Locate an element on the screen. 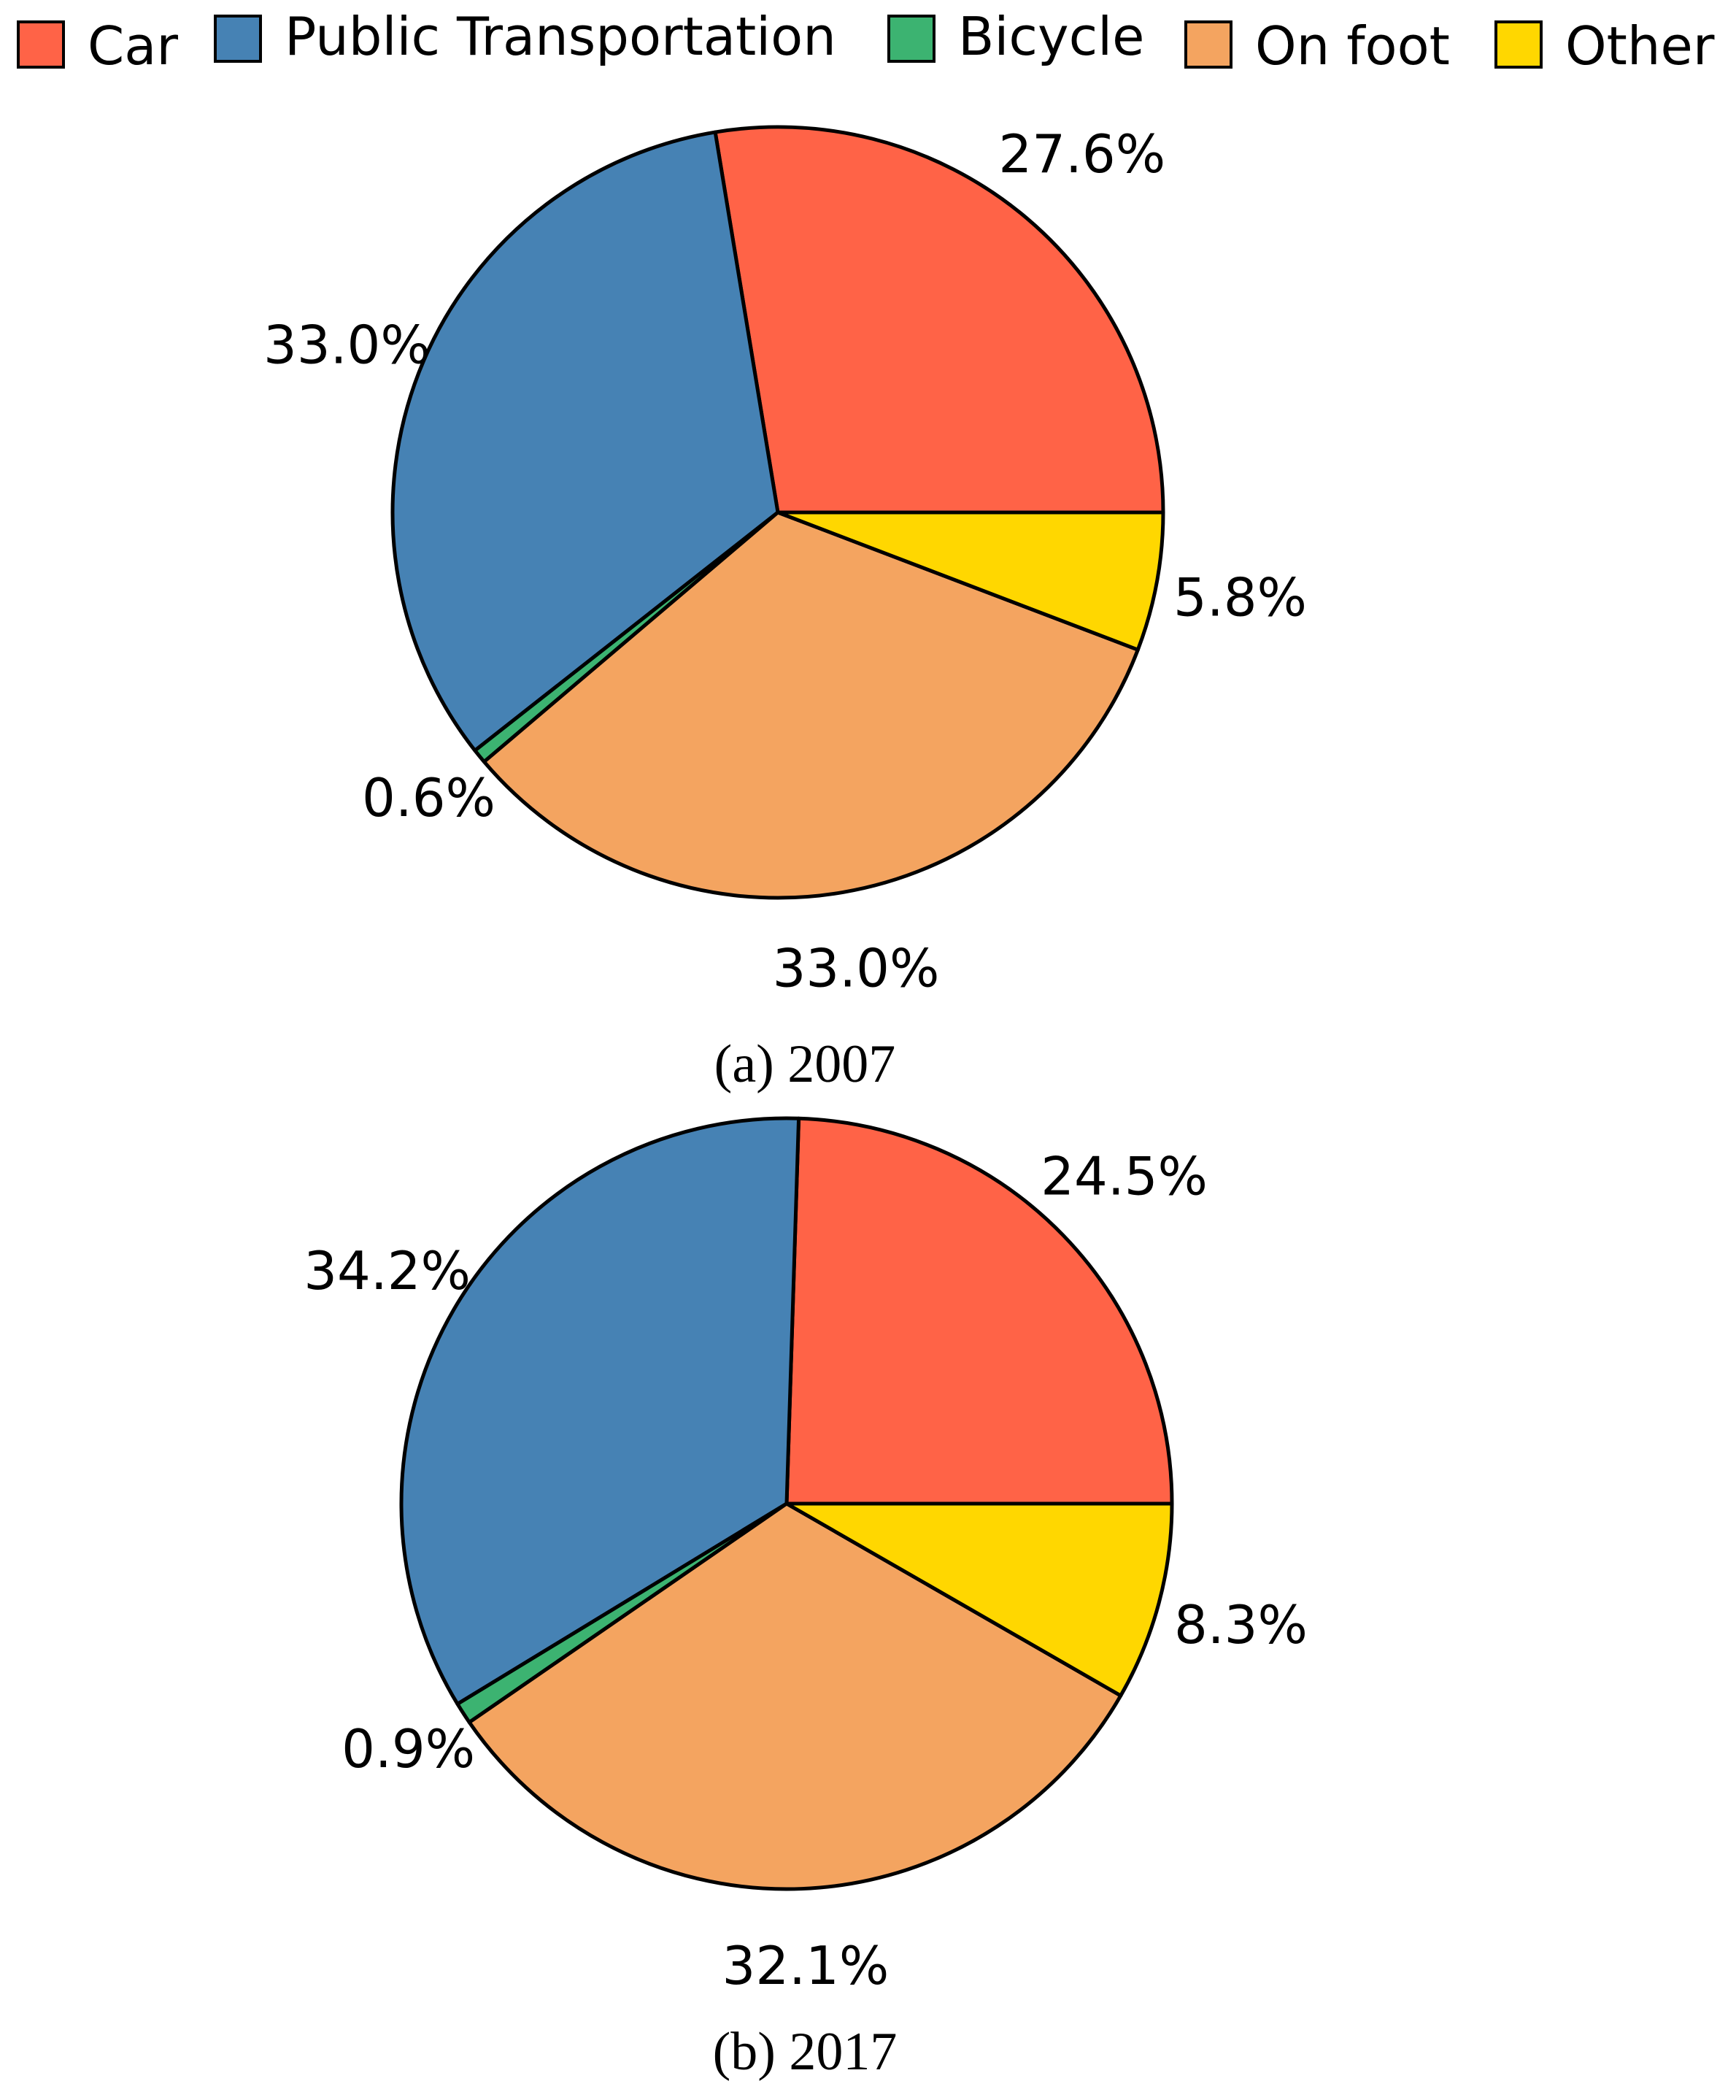 This screenshot has width=1736, height=2100. caption-2007: (a) 2007 is located at coordinates (805, 1064).